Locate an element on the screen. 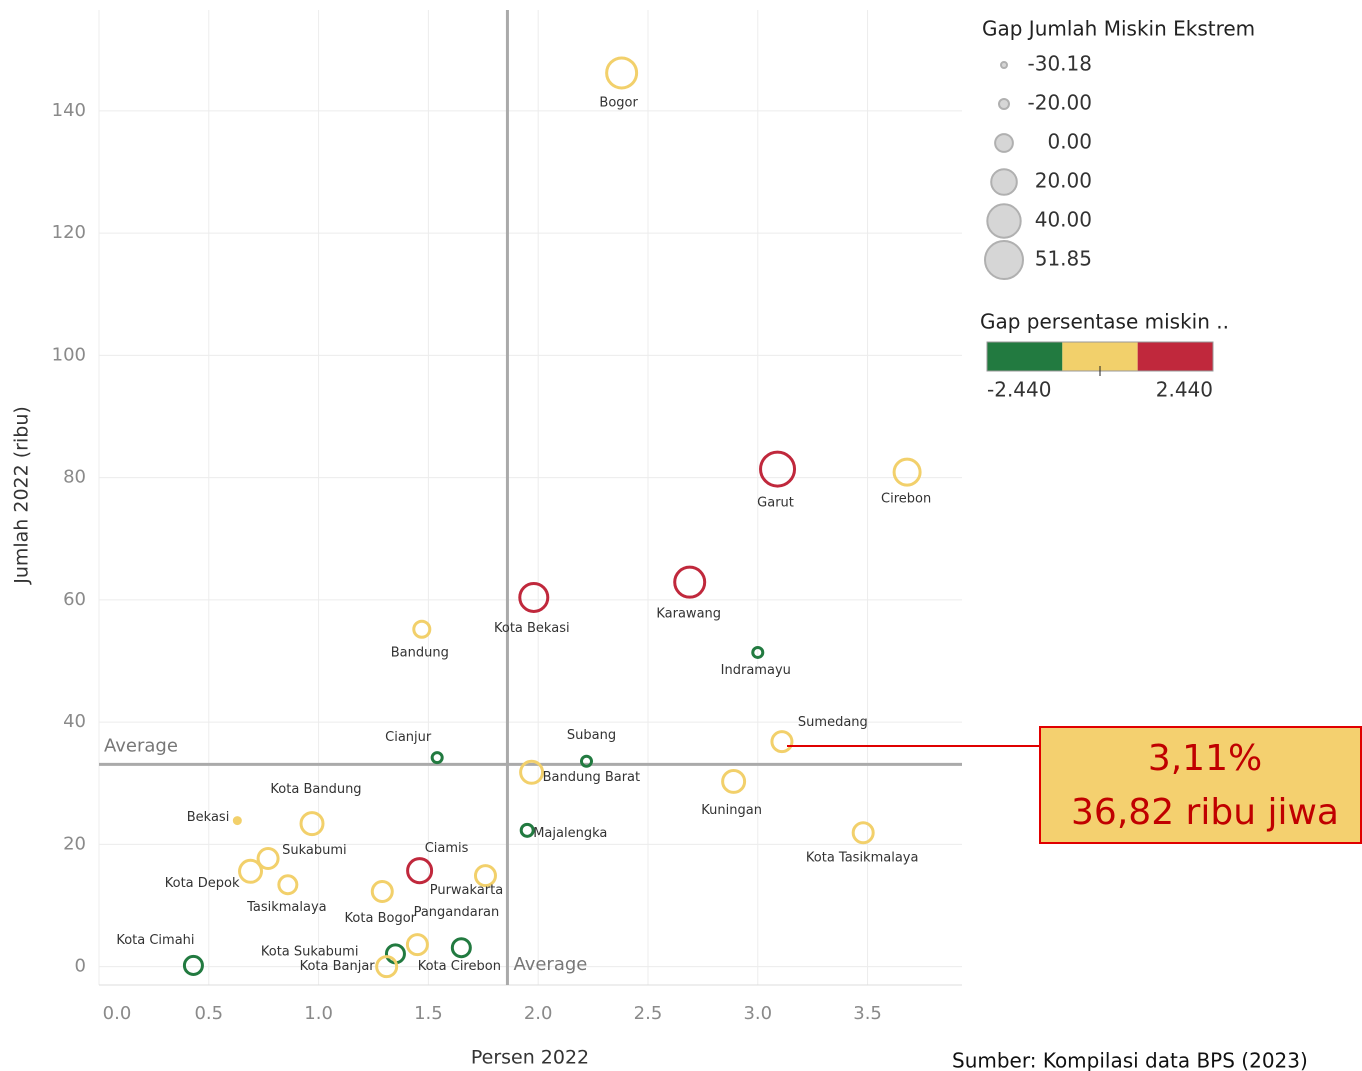 Image resolution: width=1362 pixels, height=1071 pixels. point-label: Bandung is located at coordinates (420, 653).